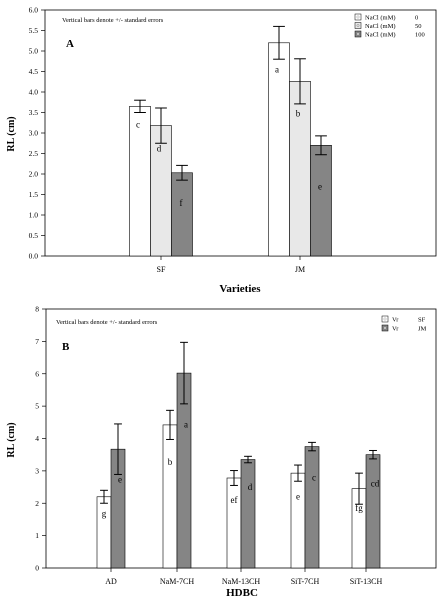 Image resolution: width=446 pixels, height=600 pixels. What do you see at coordinates (11, 133) in the screenshot?
I see `panel-a-ylabel: RL (cm)` at bounding box center [11, 133].